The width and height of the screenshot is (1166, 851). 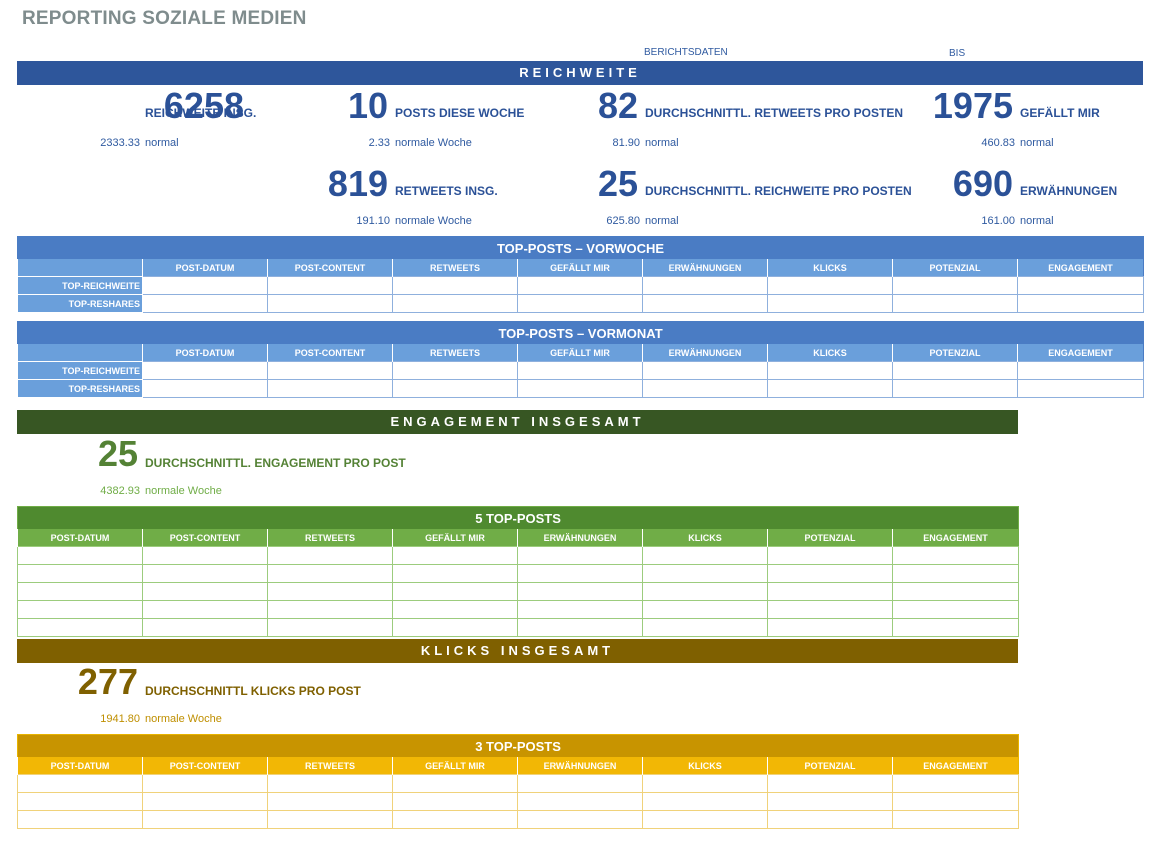 I want to click on kpi-label: DURCHSCHNITTL KLICKS PRO POST, so click(x=253, y=691).